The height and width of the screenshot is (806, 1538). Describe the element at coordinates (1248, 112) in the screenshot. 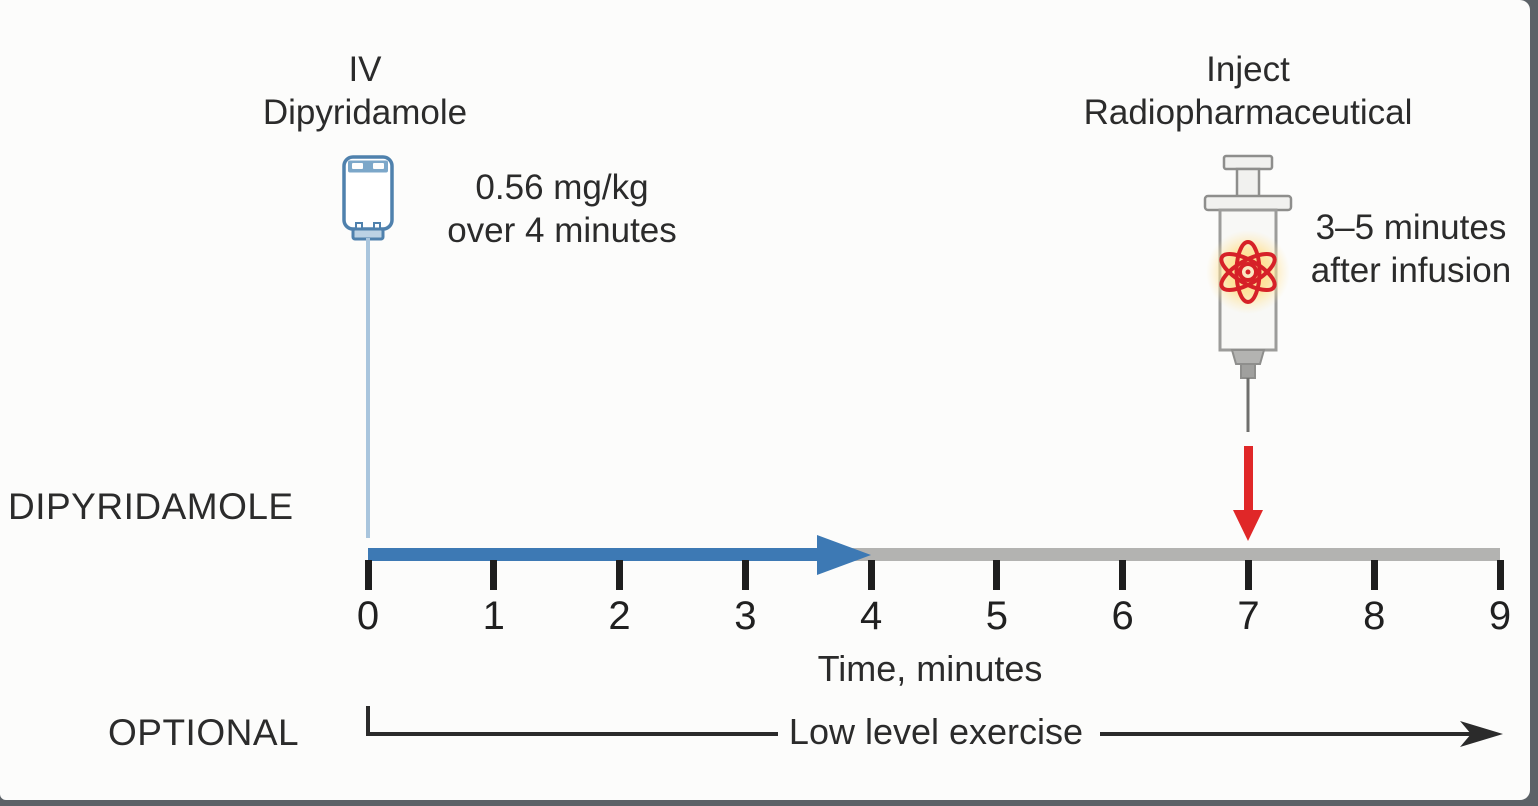

I see `inject-label-line2: Radiopharmaceutical` at that location.